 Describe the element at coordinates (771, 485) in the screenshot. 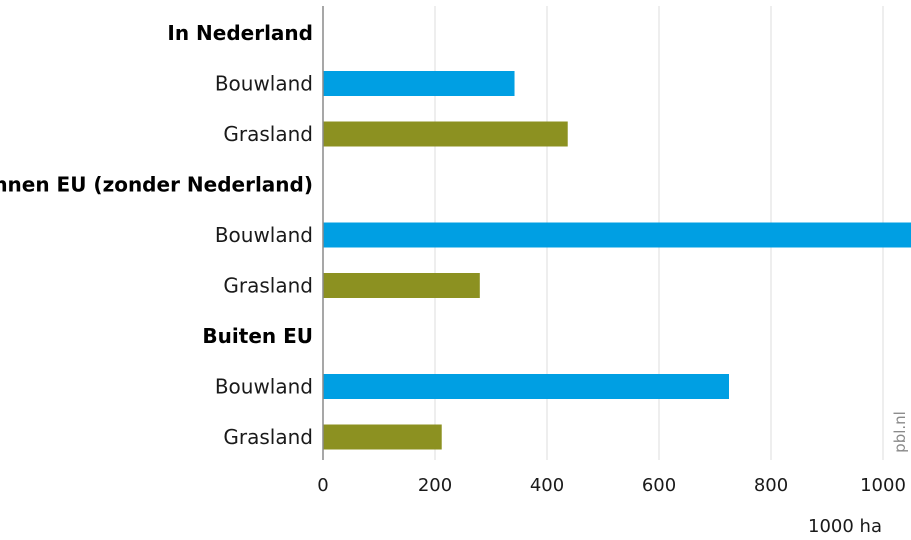

I see `x-tick-label: 800` at that location.